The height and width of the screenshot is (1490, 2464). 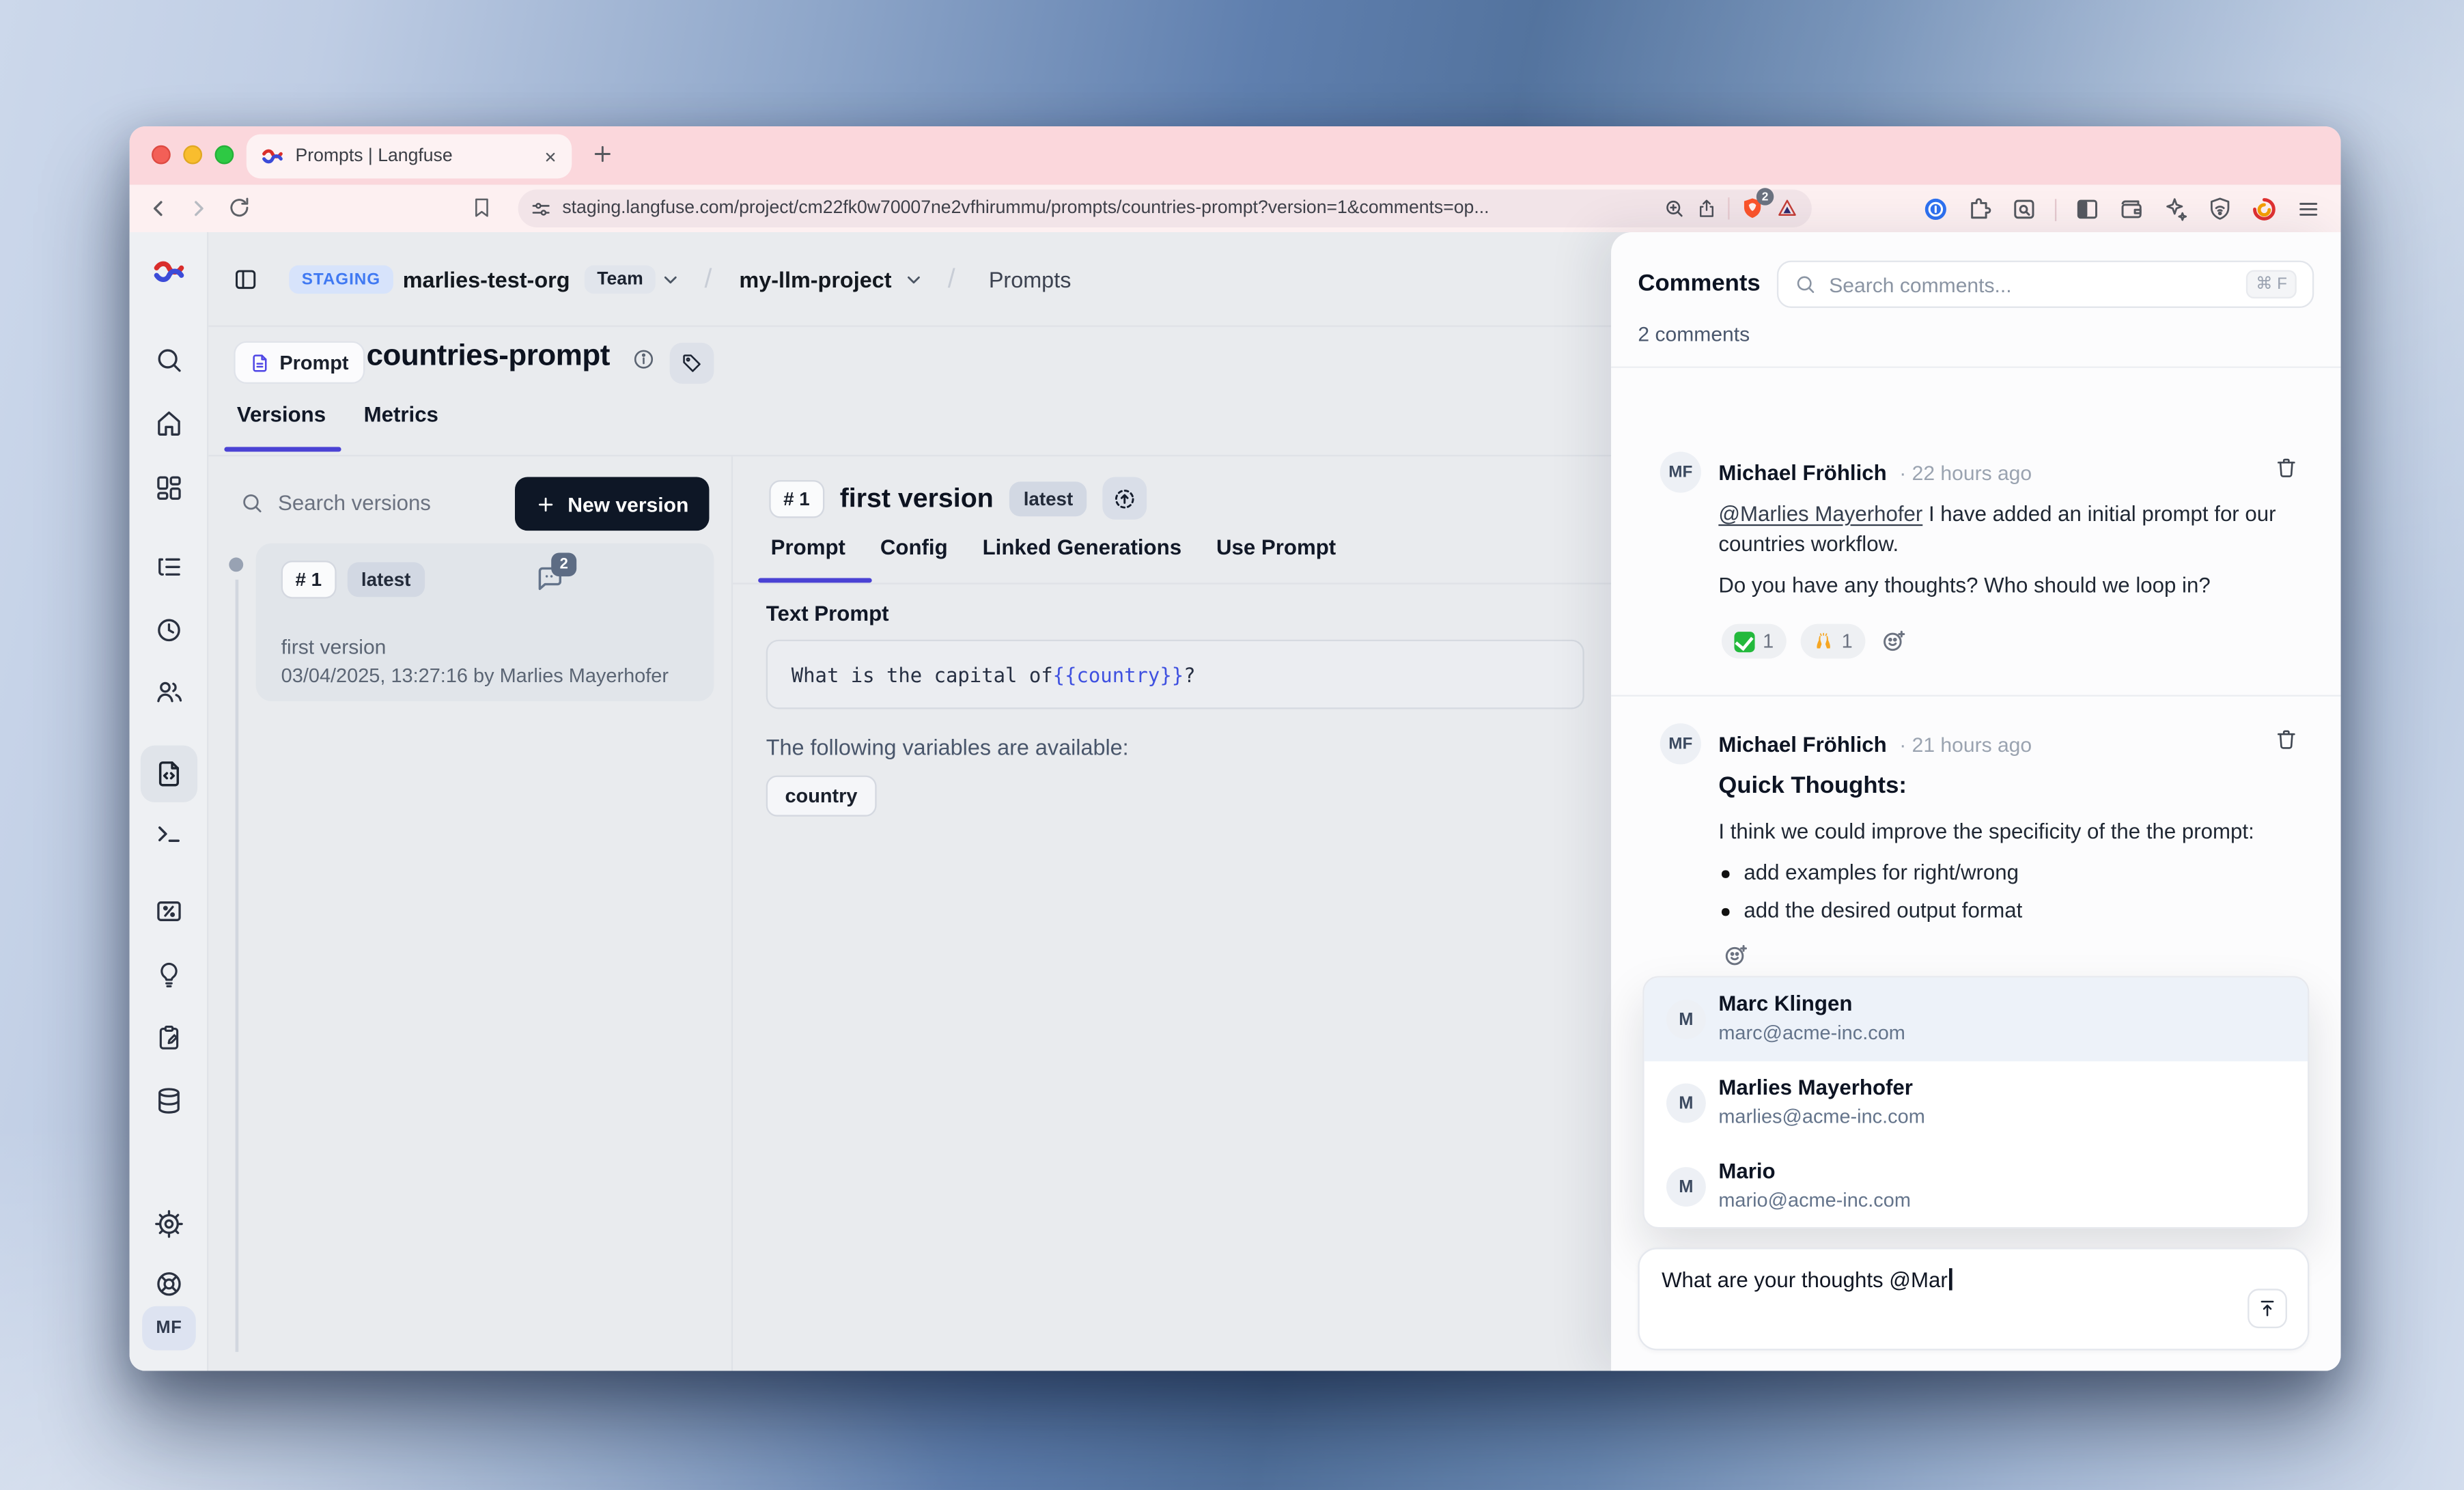 I want to click on dashboard-icon, so click(x=169, y=488).